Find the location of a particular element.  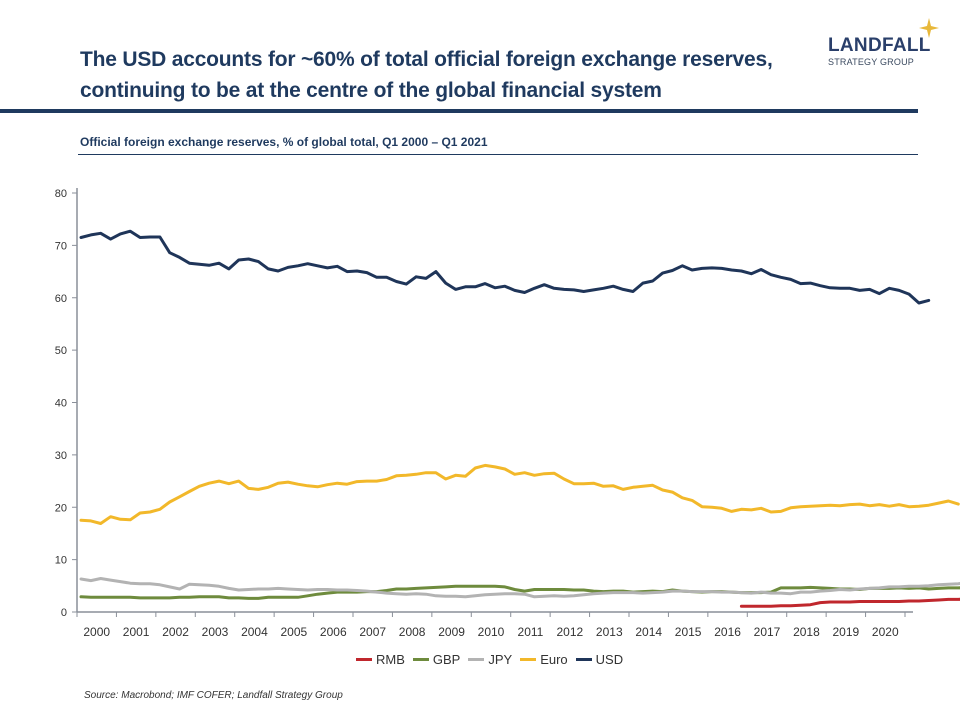

x-tick-label: 2017 is located at coordinates (767, 632).